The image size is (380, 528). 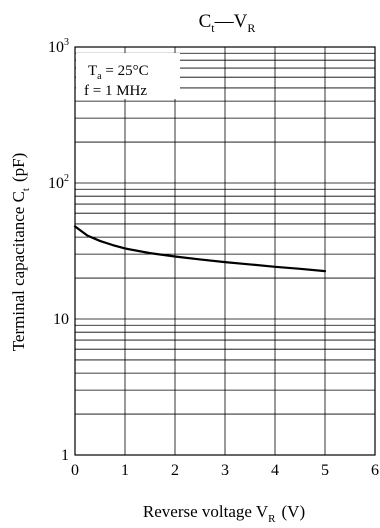 I want to click on annotation-temperature: Ta = 25°C, so click(x=118, y=72).